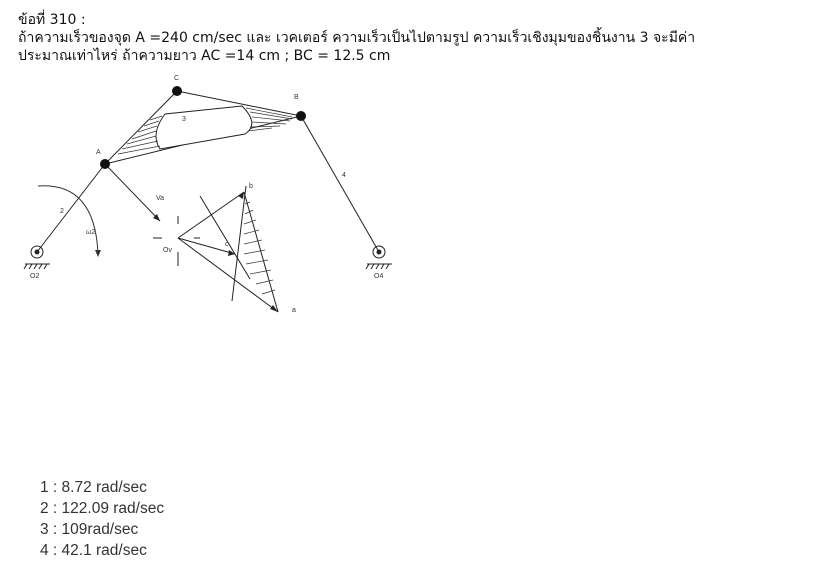 This screenshot has width=822, height=567. What do you see at coordinates (44, 487) in the screenshot?
I see `choice-number: 1` at bounding box center [44, 487].